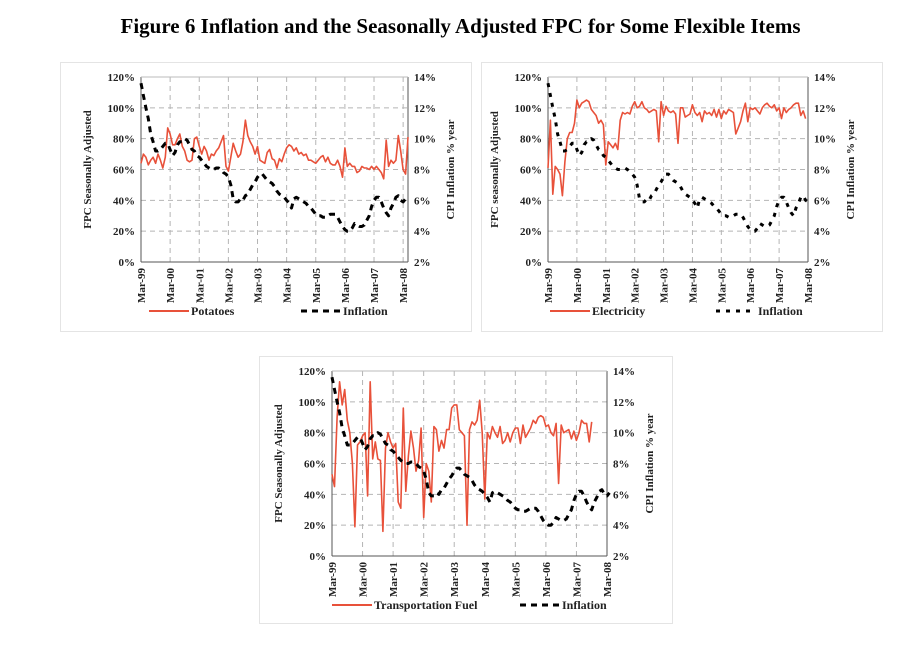 This screenshot has height=650, width=921. Describe the element at coordinates (274, 149) in the screenshot. I see `series-line-potatoes` at that location.